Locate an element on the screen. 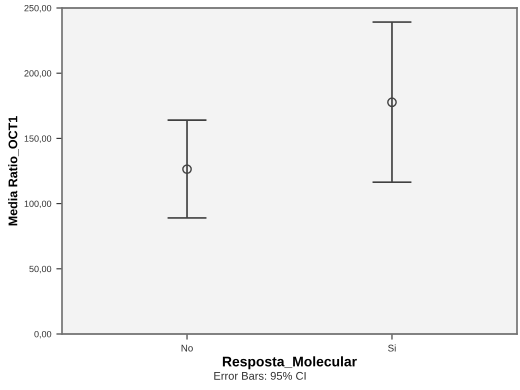 This screenshot has height=390, width=520. y-tick-label: 0,00 is located at coordinates (43, 334).